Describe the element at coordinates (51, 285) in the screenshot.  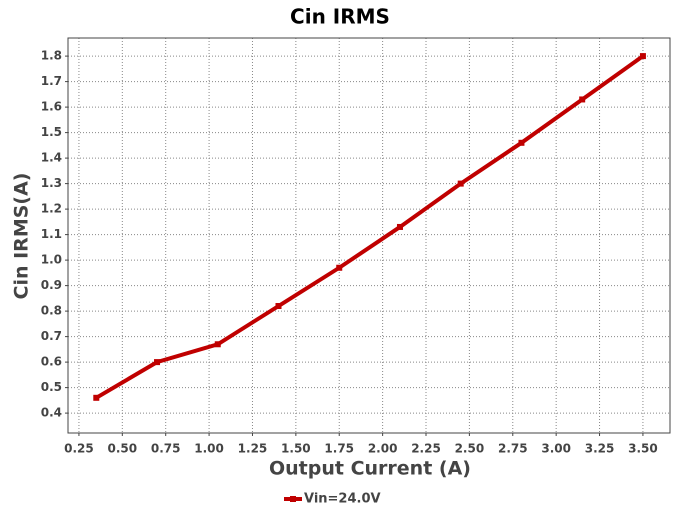
I see `y-tick-label: 0.9` at that location.